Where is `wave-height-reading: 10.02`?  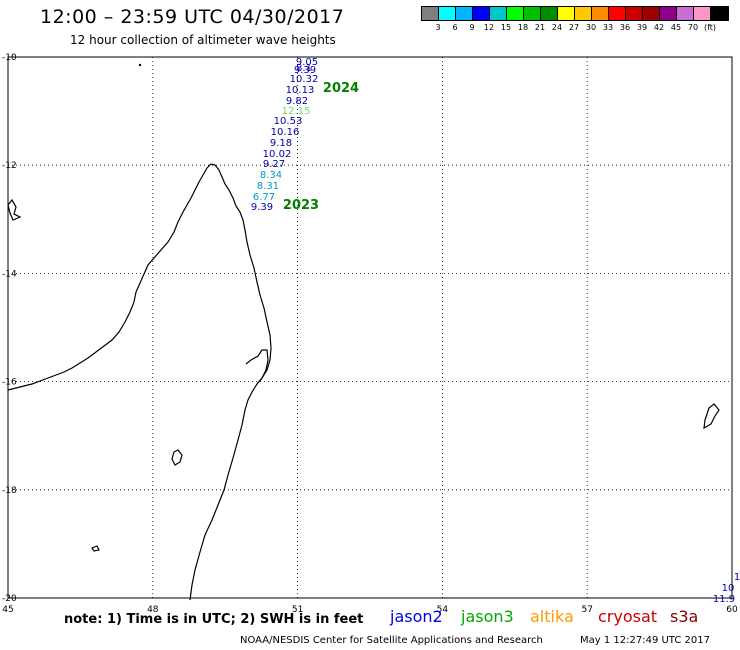 wave-height-reading: 10.02 is located at coordinates (277, 154).